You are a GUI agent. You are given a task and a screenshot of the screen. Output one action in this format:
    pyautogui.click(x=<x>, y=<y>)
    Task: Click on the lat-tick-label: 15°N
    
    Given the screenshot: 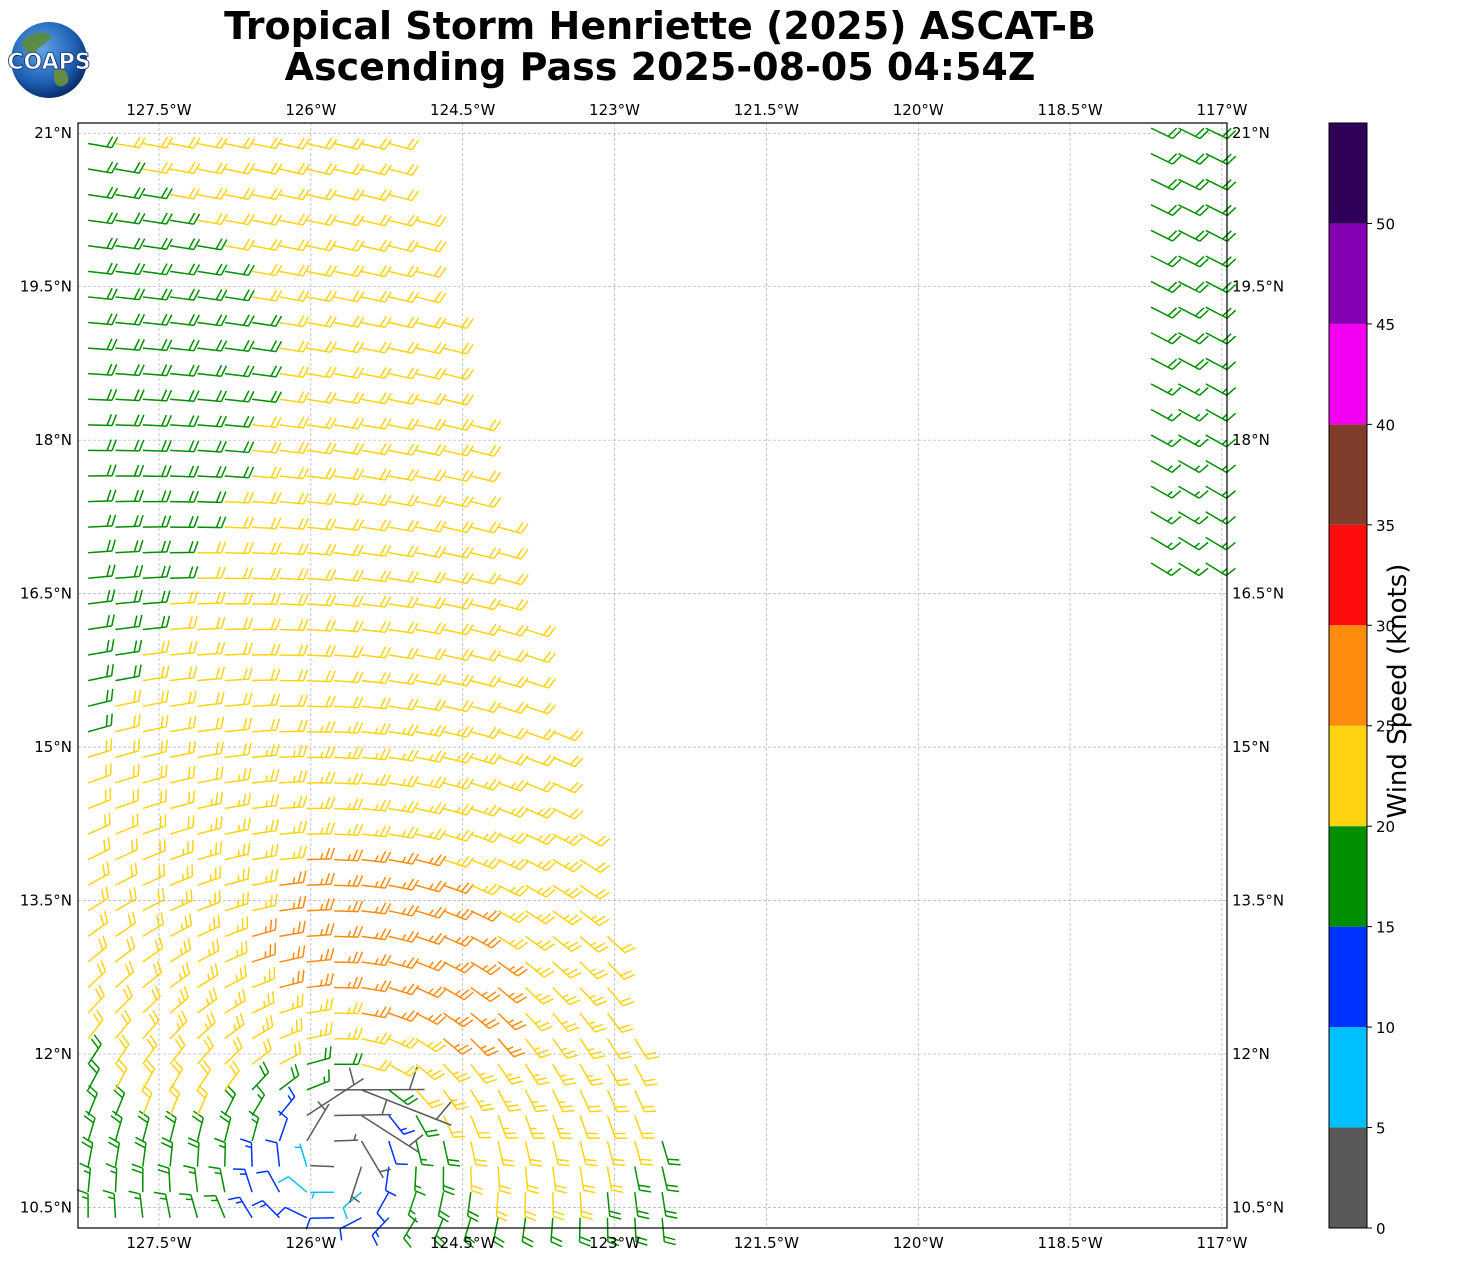 What is the action you would take?
    pyautogui.click(x=1251, y=747)
    